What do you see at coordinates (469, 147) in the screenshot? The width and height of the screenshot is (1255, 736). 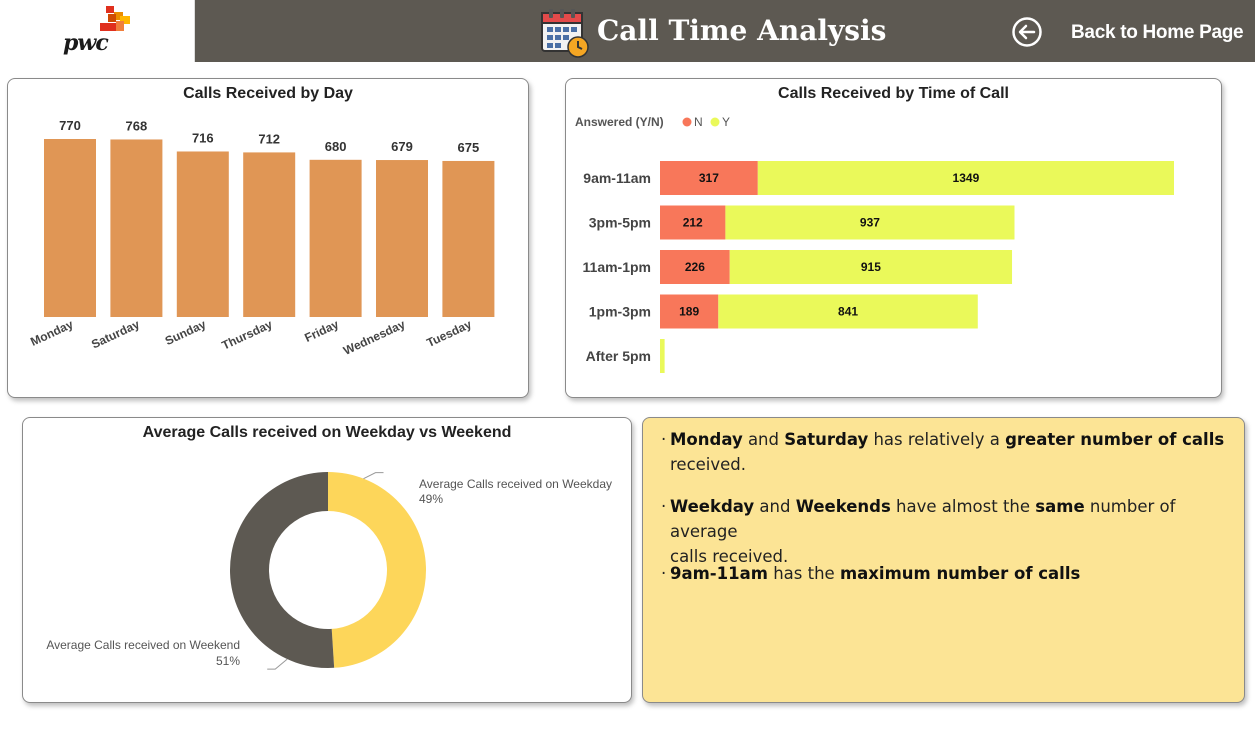 I see `day-bar-value: 675` at bounding box center [469, 147].